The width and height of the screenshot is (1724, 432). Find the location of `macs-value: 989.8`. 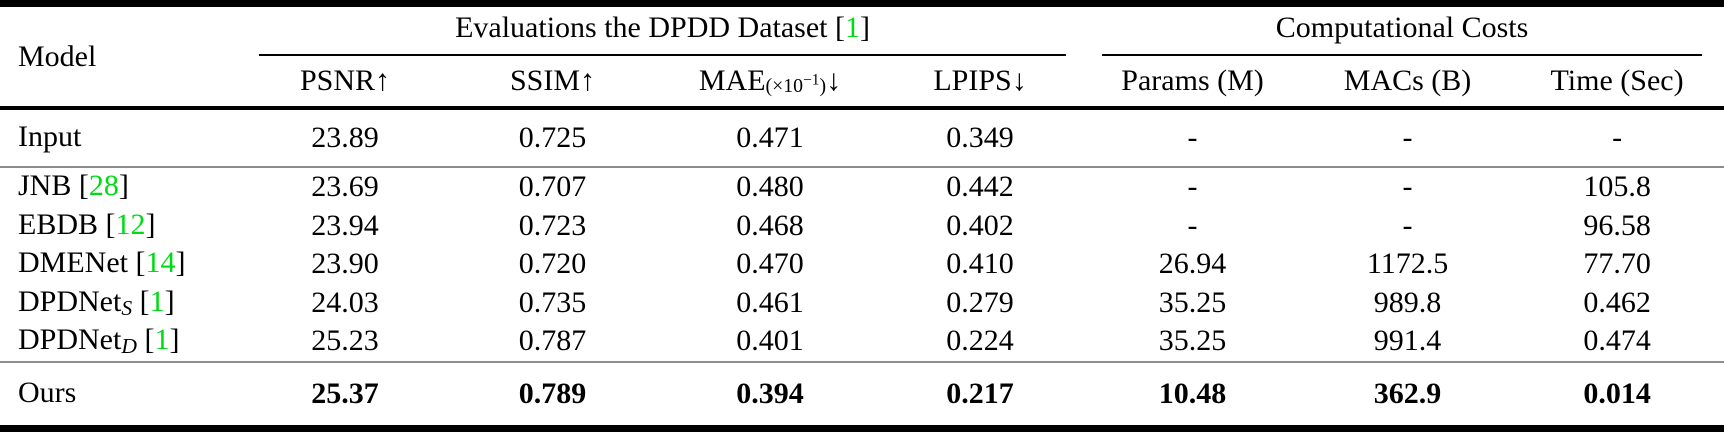

macs-value: 989.8 is located at coordinates (1407, 302).